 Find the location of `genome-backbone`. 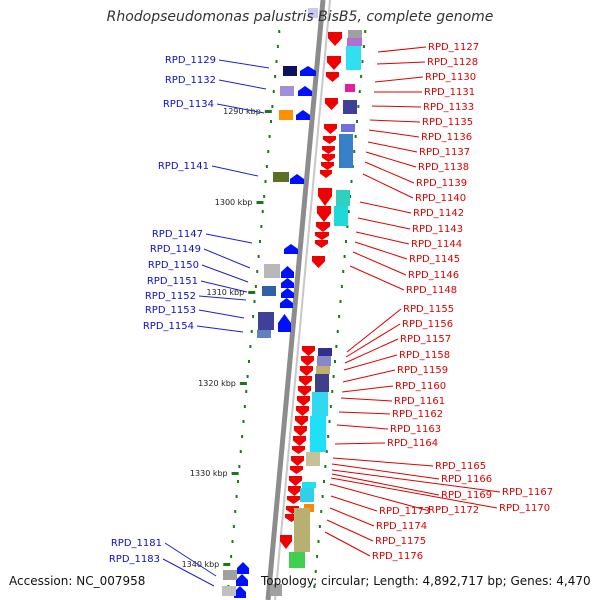

genome-backbone is located at coordinates (298, 300).